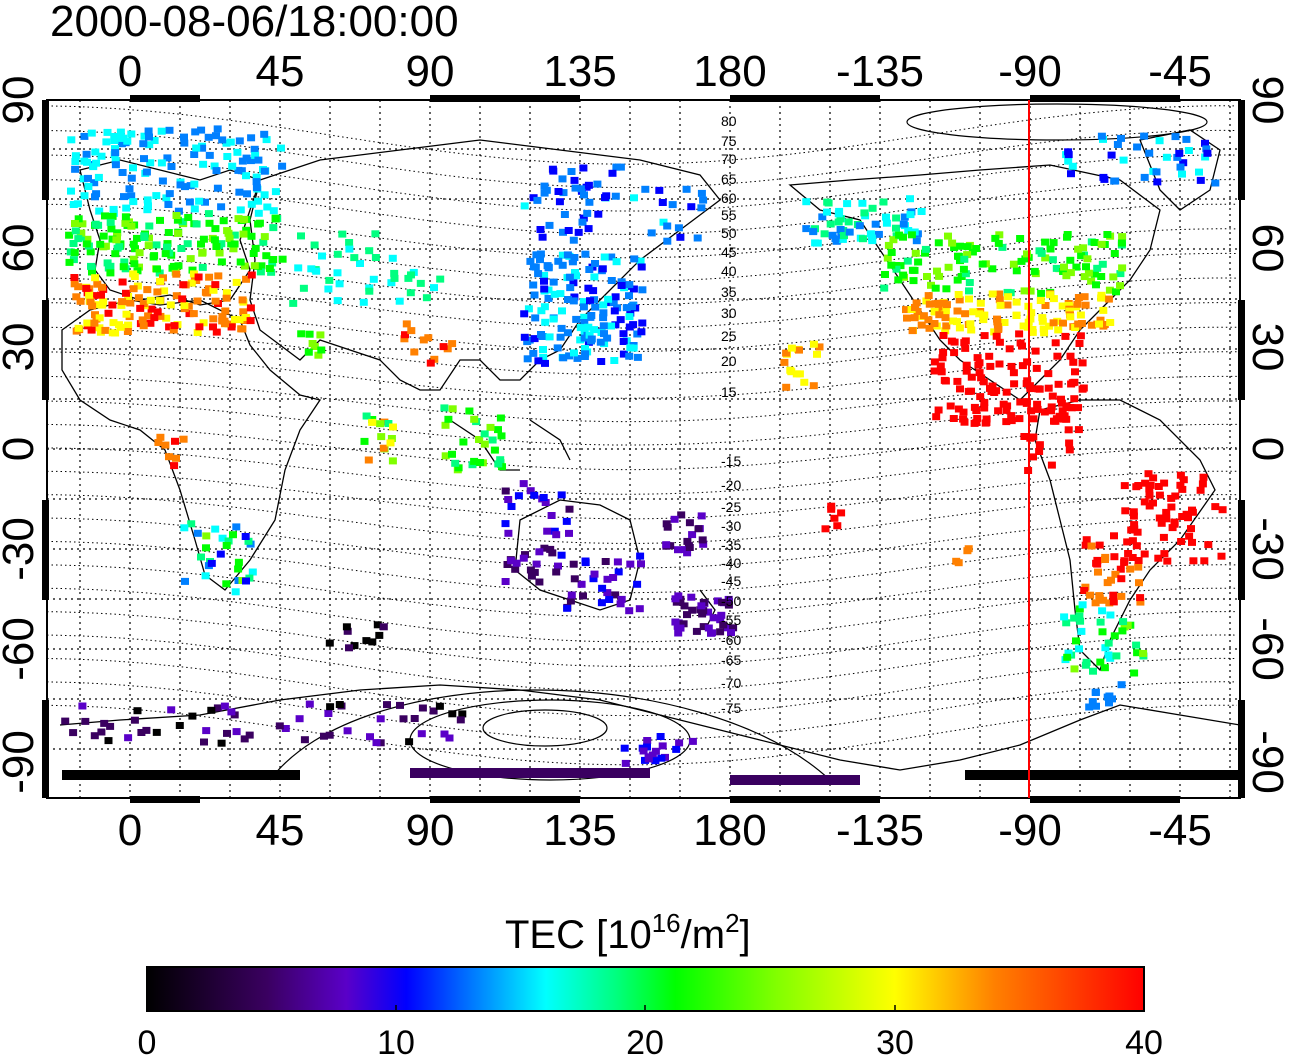  I want to click on colorbar-tick-label: 20, so click(645, 1040).